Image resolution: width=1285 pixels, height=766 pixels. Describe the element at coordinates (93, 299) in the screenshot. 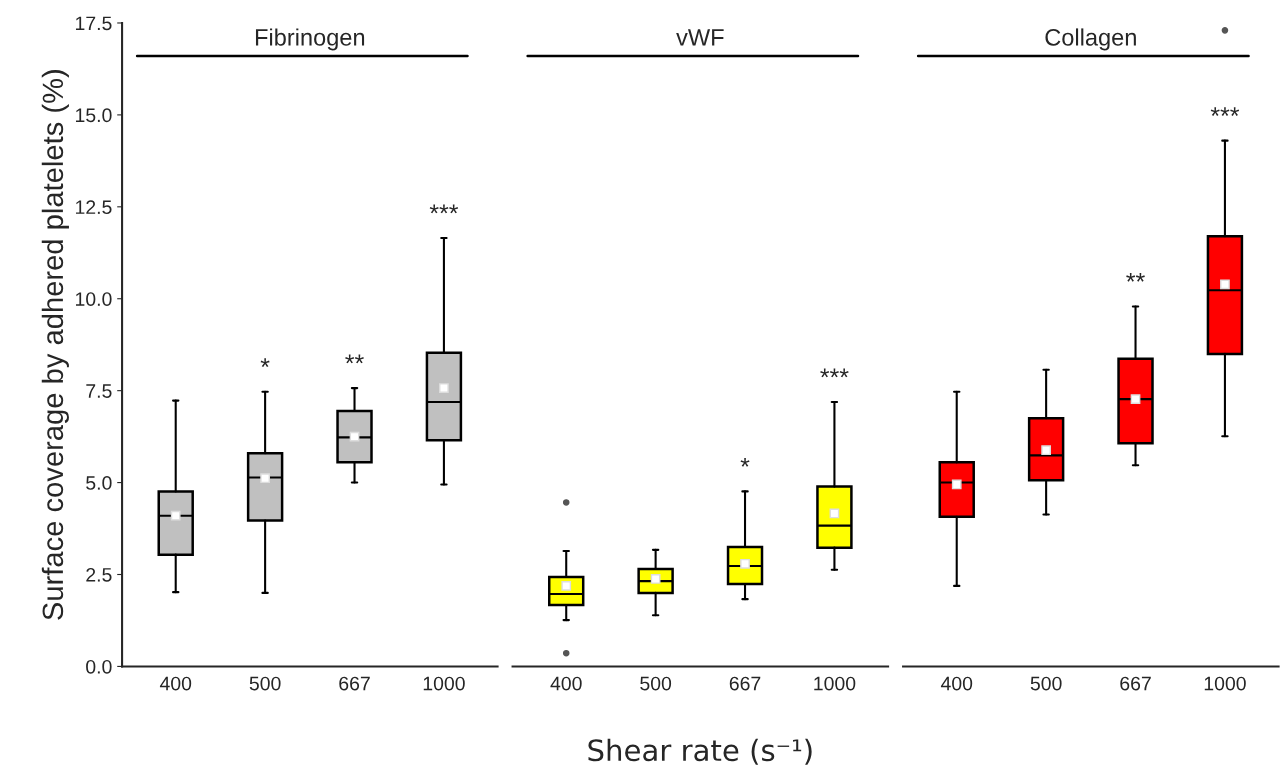

I see `y-tick-label: 10.0` at that location.